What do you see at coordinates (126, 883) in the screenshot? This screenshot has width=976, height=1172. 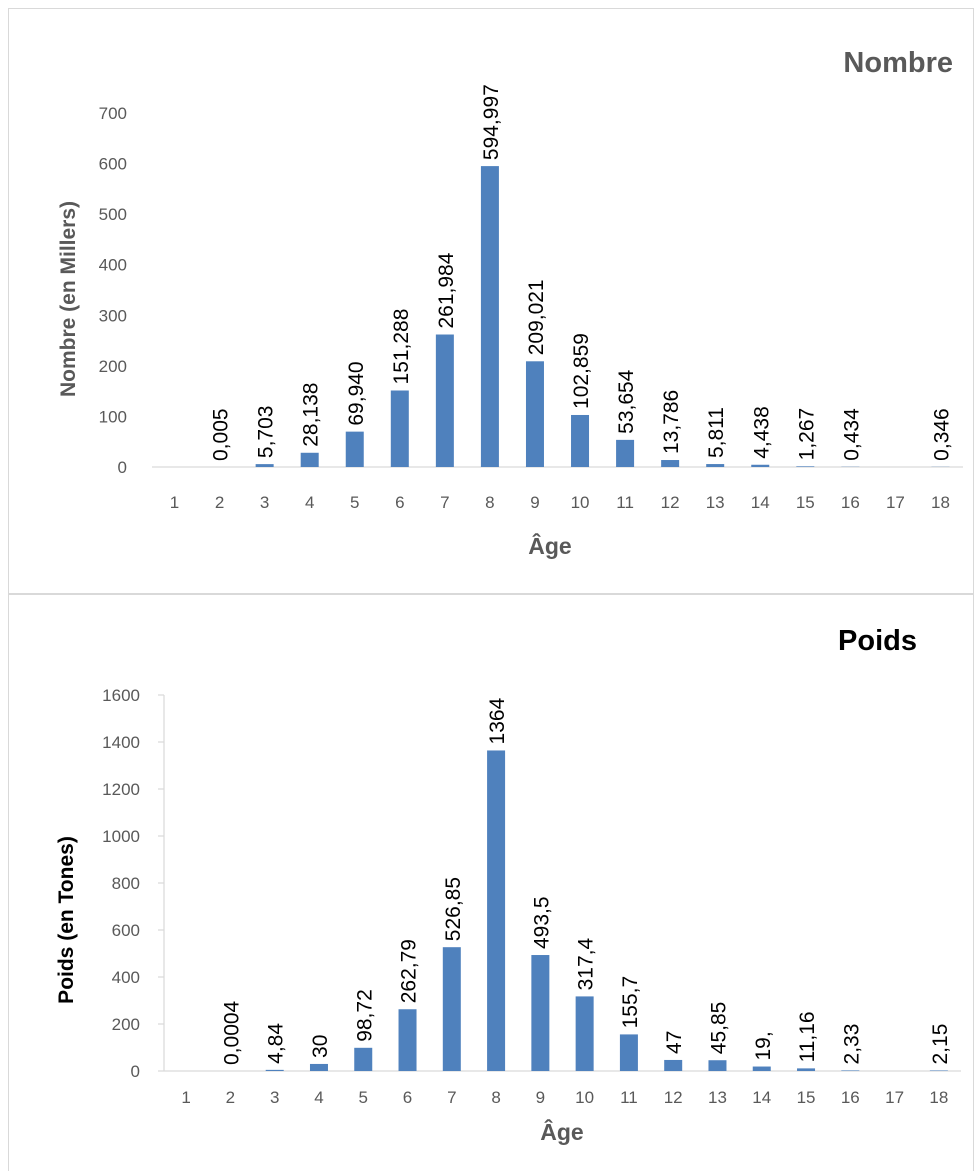 I see `y-tick-label: 800` at bounding box center [126, 883].